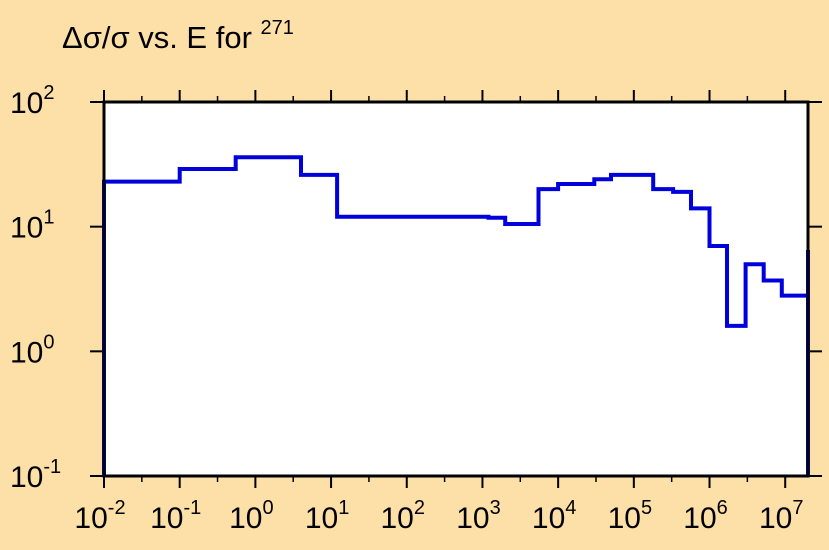  I want to click on x-tick-label-1: 10⁻¹, so click(175, 516).